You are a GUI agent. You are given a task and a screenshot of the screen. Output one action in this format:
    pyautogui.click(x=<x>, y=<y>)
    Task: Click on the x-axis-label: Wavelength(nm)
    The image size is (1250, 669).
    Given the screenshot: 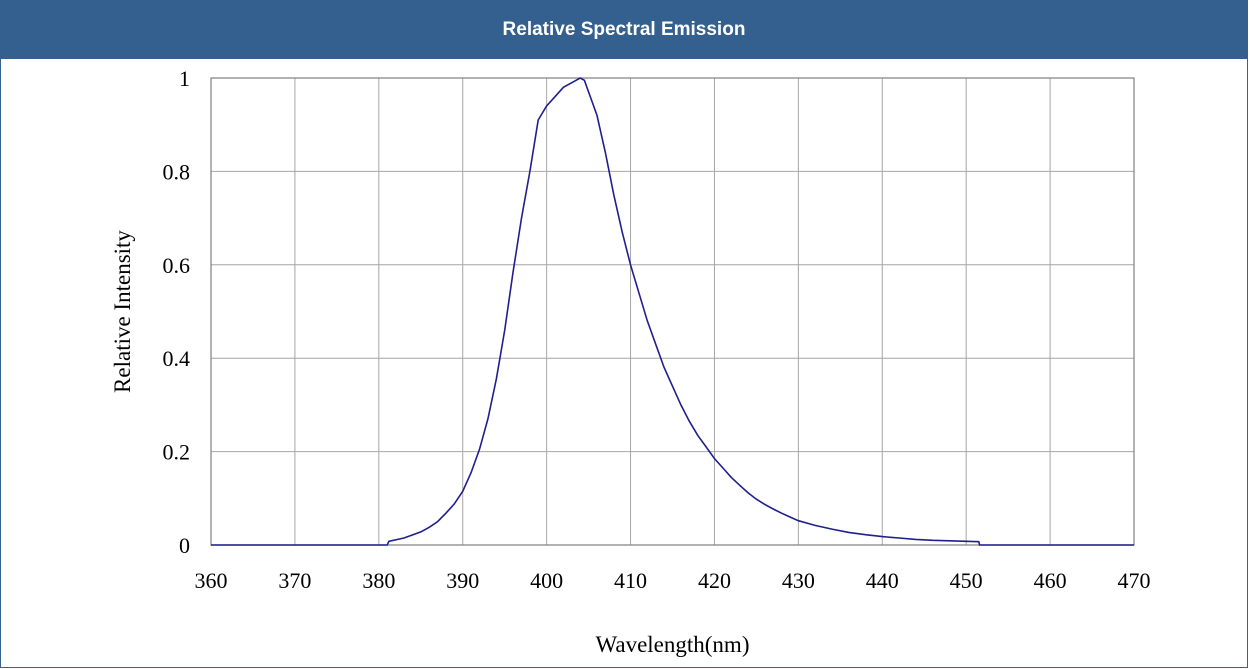 What is the action you would take?
    pyautogui.click(x=673, y=644)
    